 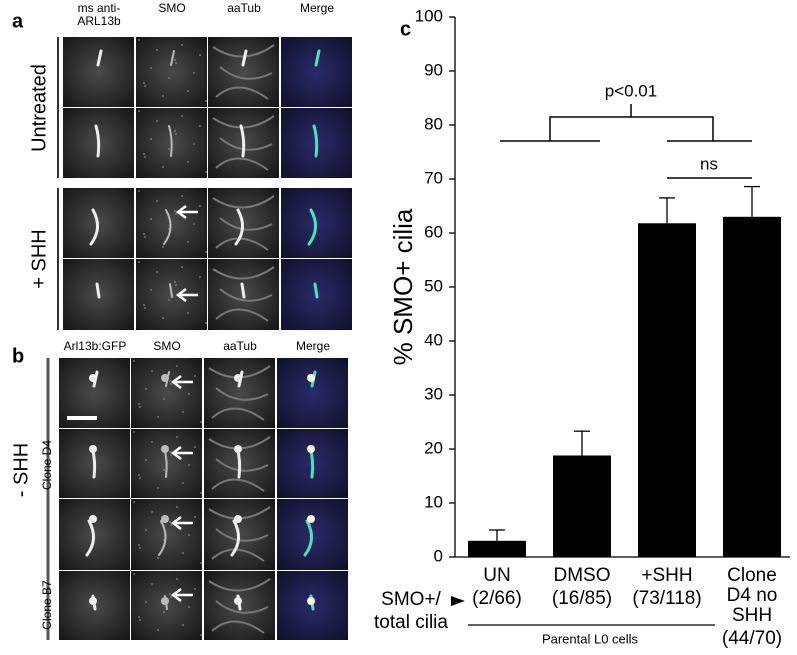 What do you see at coordinates (497, 598) in the screenshot?
I see `count-label: (2/66)` at bounding box center [497, 598].